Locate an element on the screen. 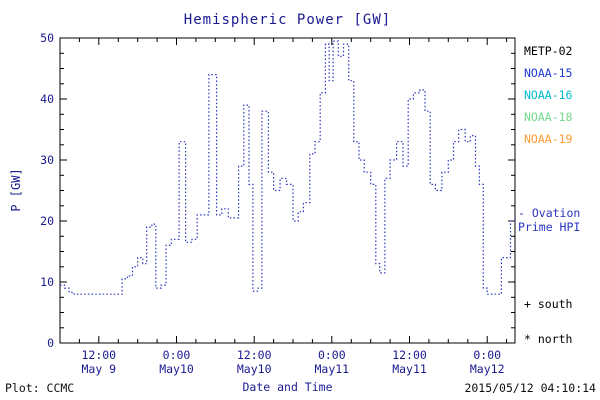 Image resolution: width=600 pixels, height=400 pixels. legend-item-metp02: METP-02 is located at coordinates (548, 51).